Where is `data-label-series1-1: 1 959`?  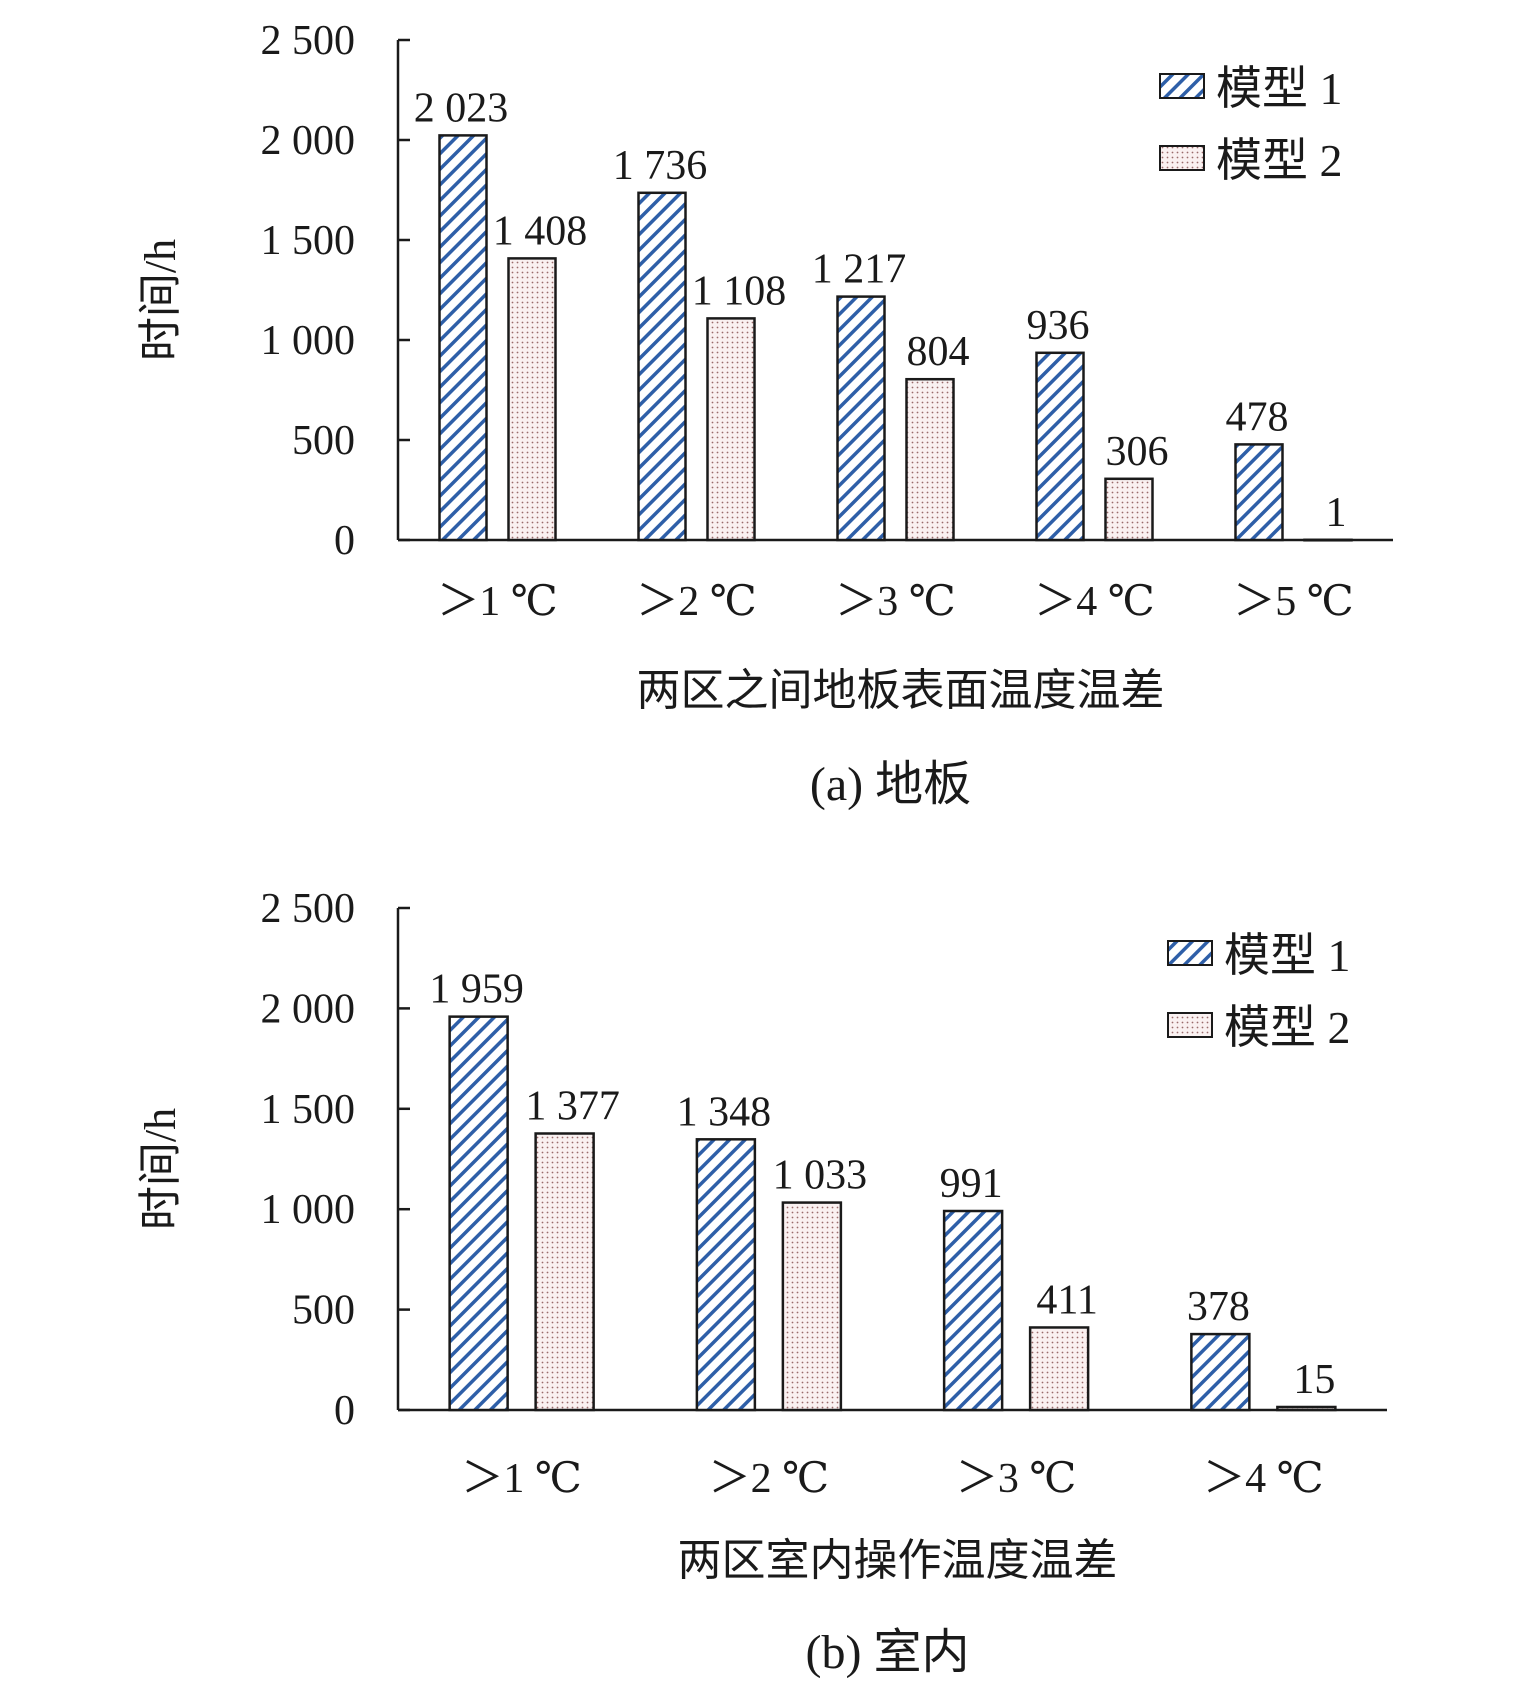
data-label-series1-1: 1 959 is located at coordinates (476, 990).